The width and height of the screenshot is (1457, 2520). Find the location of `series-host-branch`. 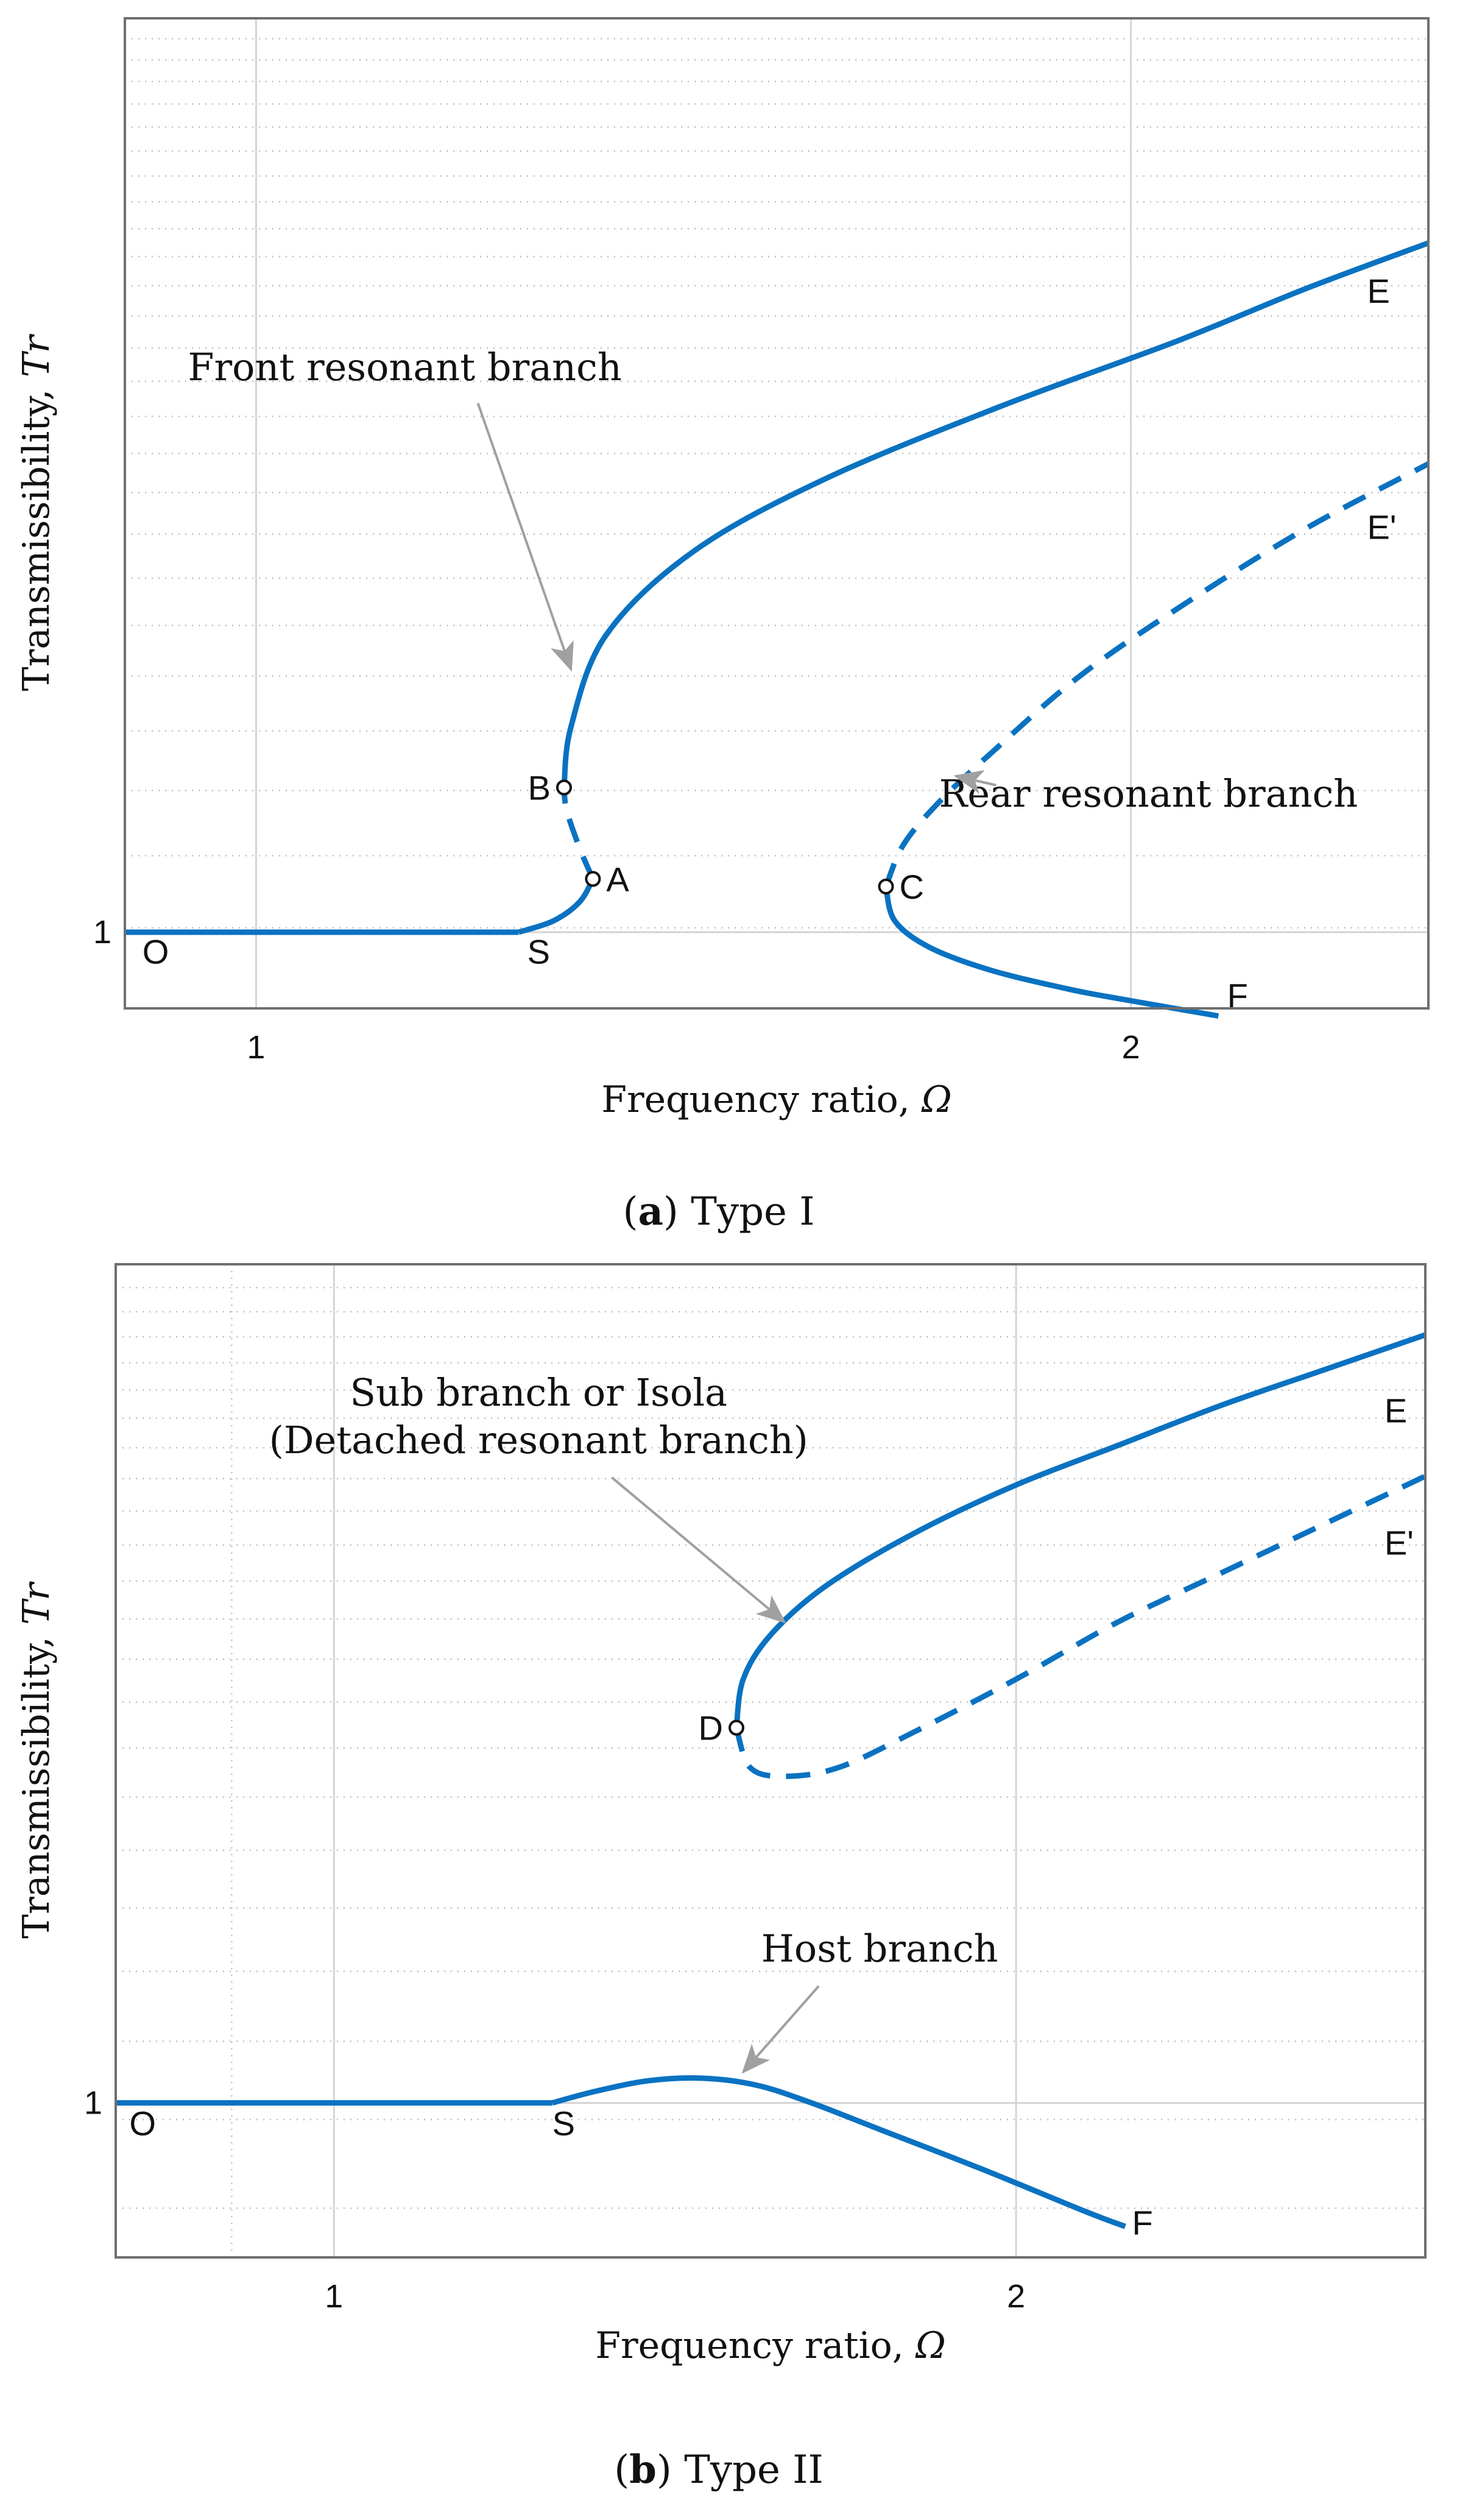

series-host-branch is located at coordinates (838, 2152).